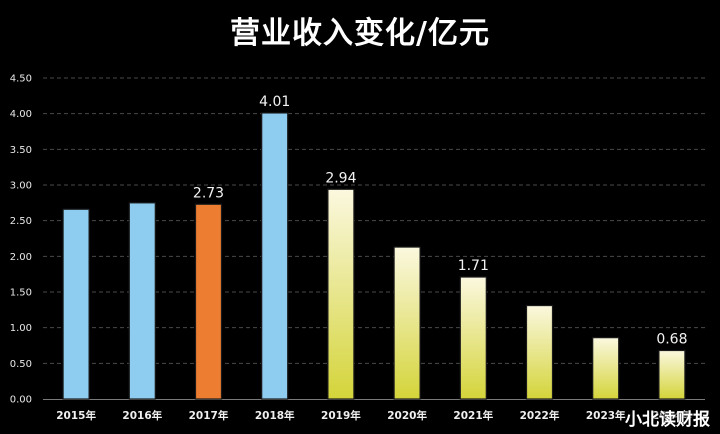  I want to click on x-tick-label: 2016年, so click(142, 415).